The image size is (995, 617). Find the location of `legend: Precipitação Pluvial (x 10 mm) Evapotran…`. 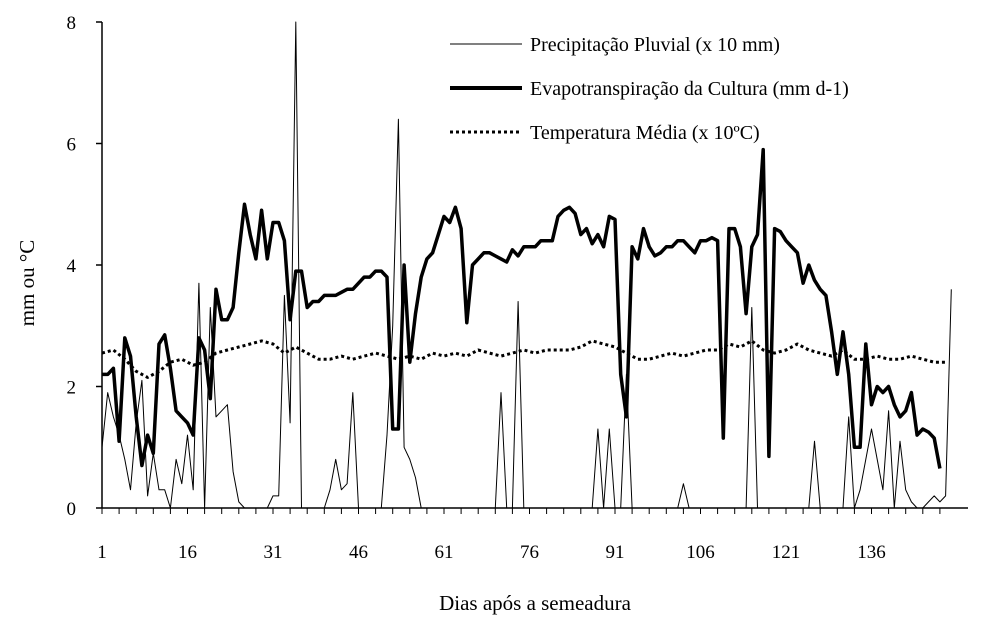

legend: Precipitação Pluvial (x 10 mm) Evapotran… is located at coordinates (649, 89).